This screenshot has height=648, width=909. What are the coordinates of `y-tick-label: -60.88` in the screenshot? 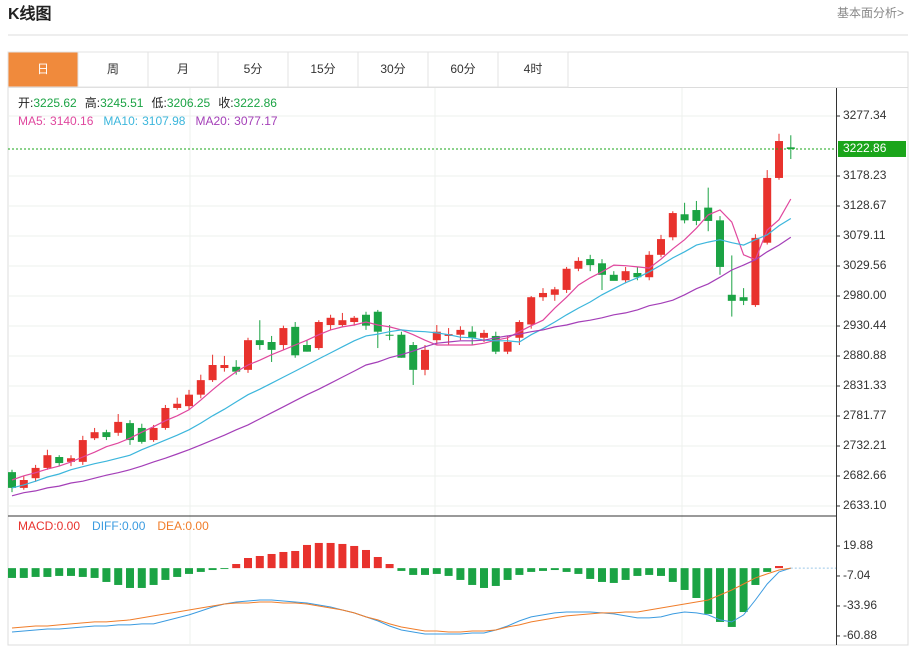 It's located at (860, 635).